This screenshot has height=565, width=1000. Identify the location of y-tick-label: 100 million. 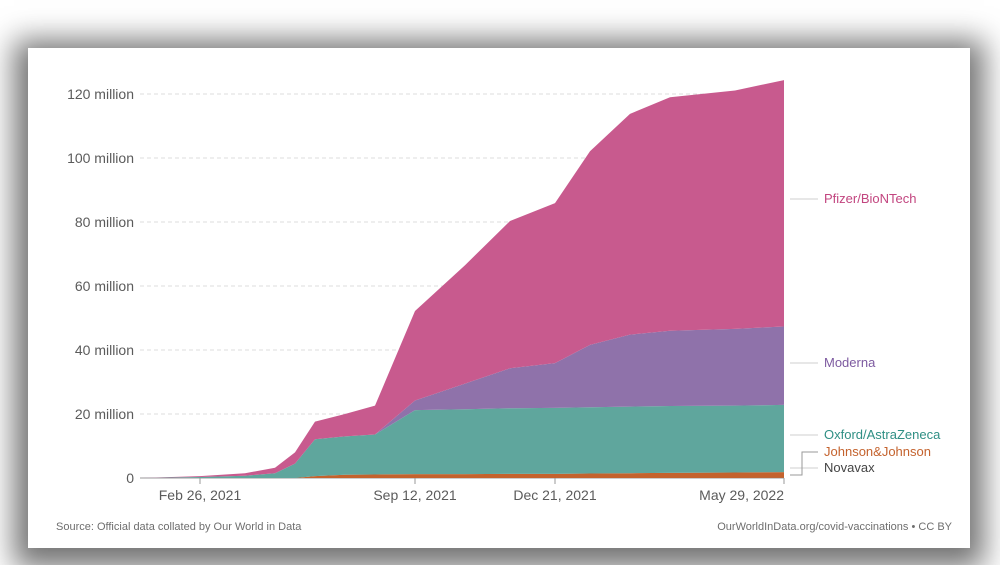
(100, 158).